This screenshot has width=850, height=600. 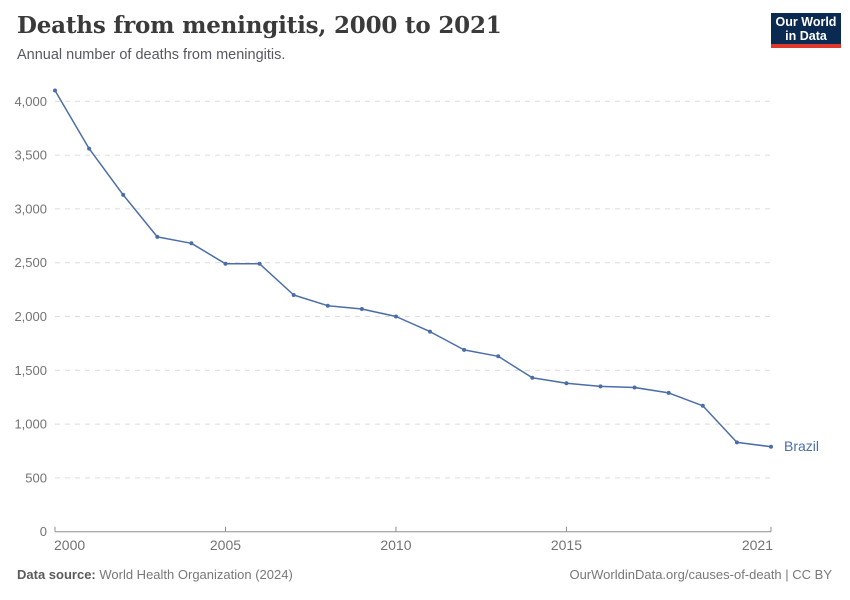 What do you see at coordinates (757, 545) in the screenshot?
I see `x-axis-tick-label: 2021` at bounding box center [757, 545].